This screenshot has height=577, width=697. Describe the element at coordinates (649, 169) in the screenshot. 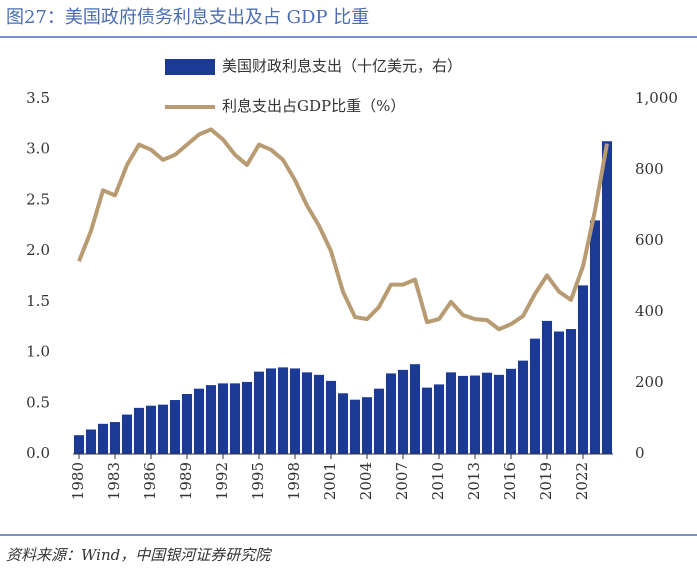

I see `y2-tick-label: 800` at that location.